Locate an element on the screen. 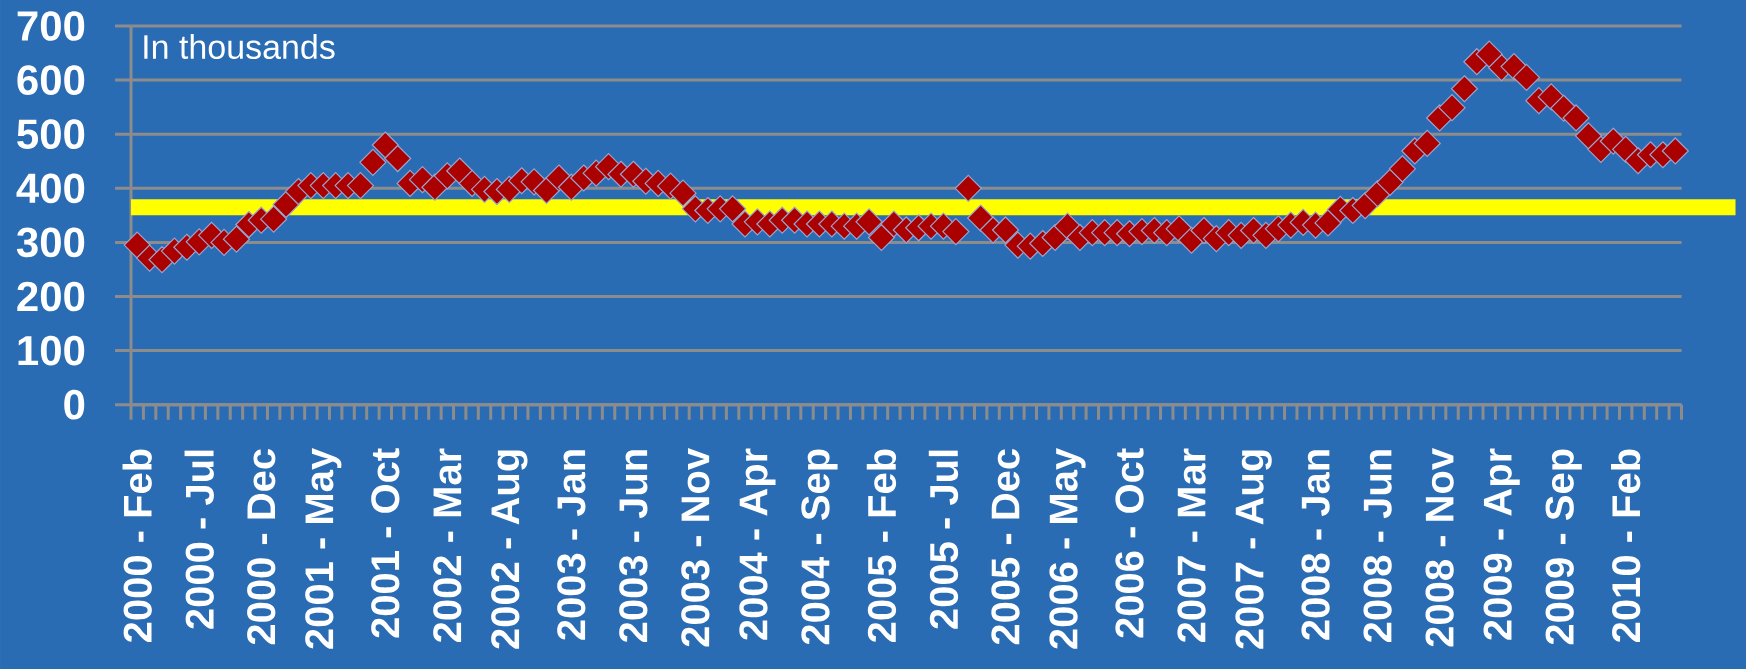 This screenshot has height=669, width=1746. x-tick-label: 2000 - Feb is located at coordinates (137, 546).